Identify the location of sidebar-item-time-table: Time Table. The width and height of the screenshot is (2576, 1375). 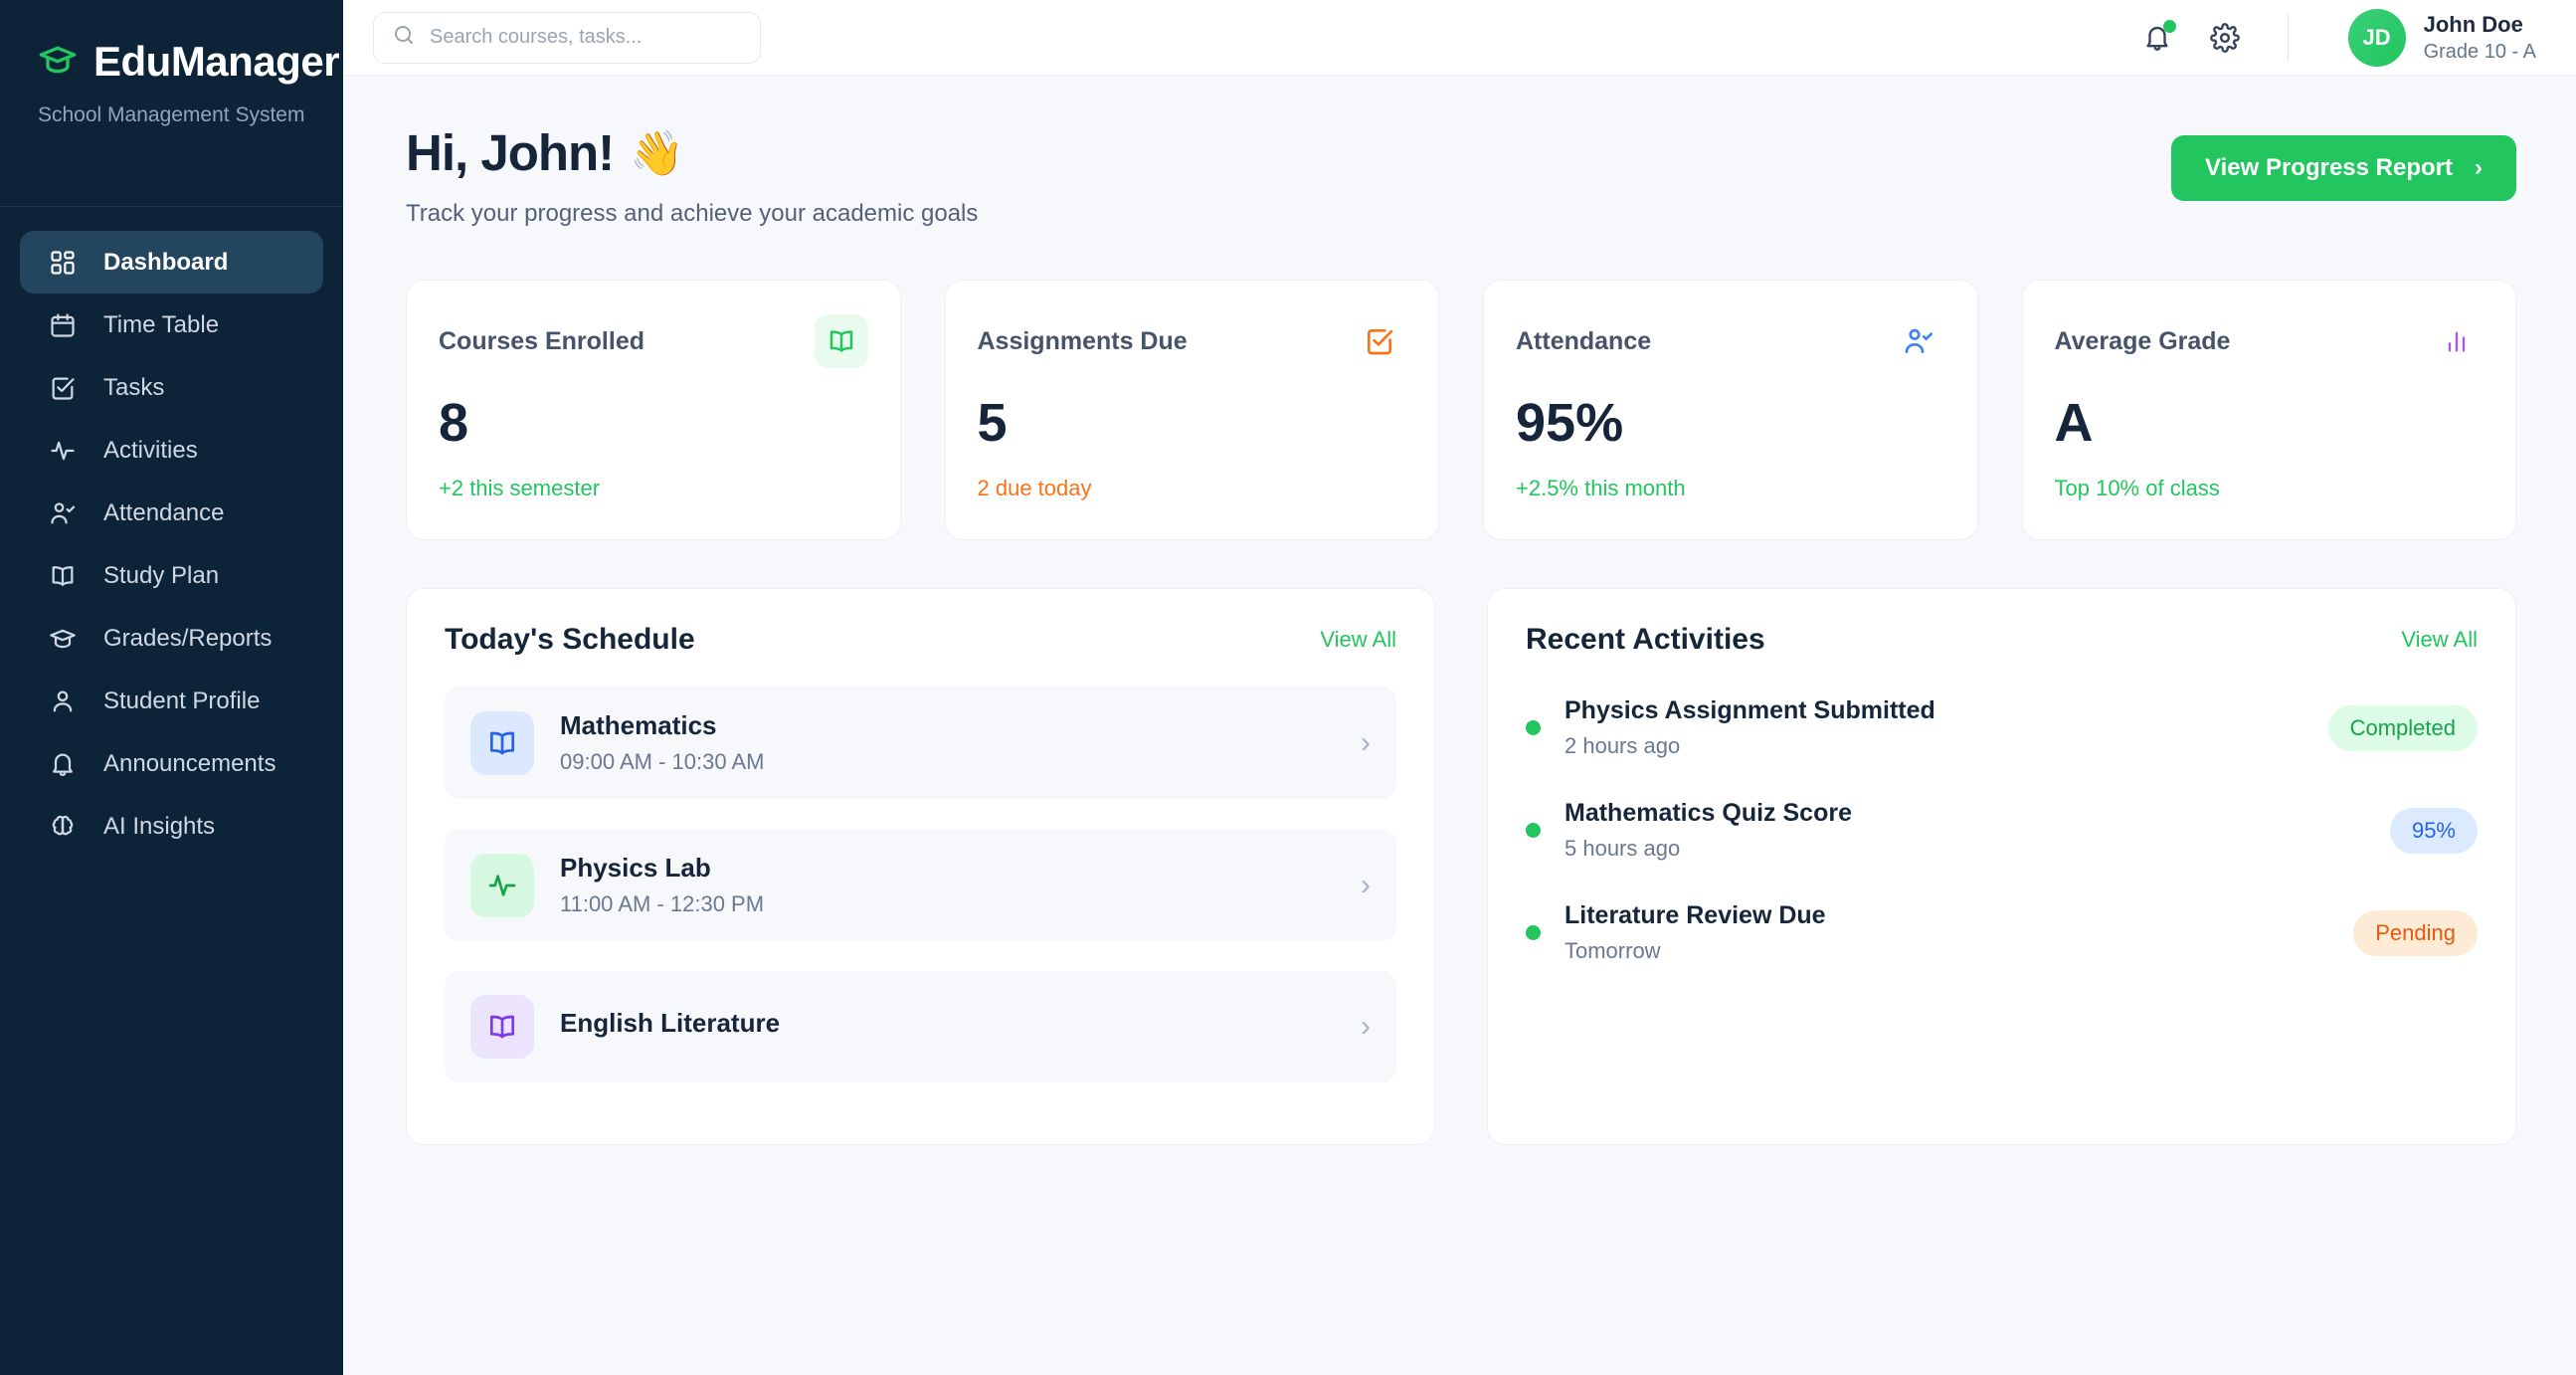
(171, 325).